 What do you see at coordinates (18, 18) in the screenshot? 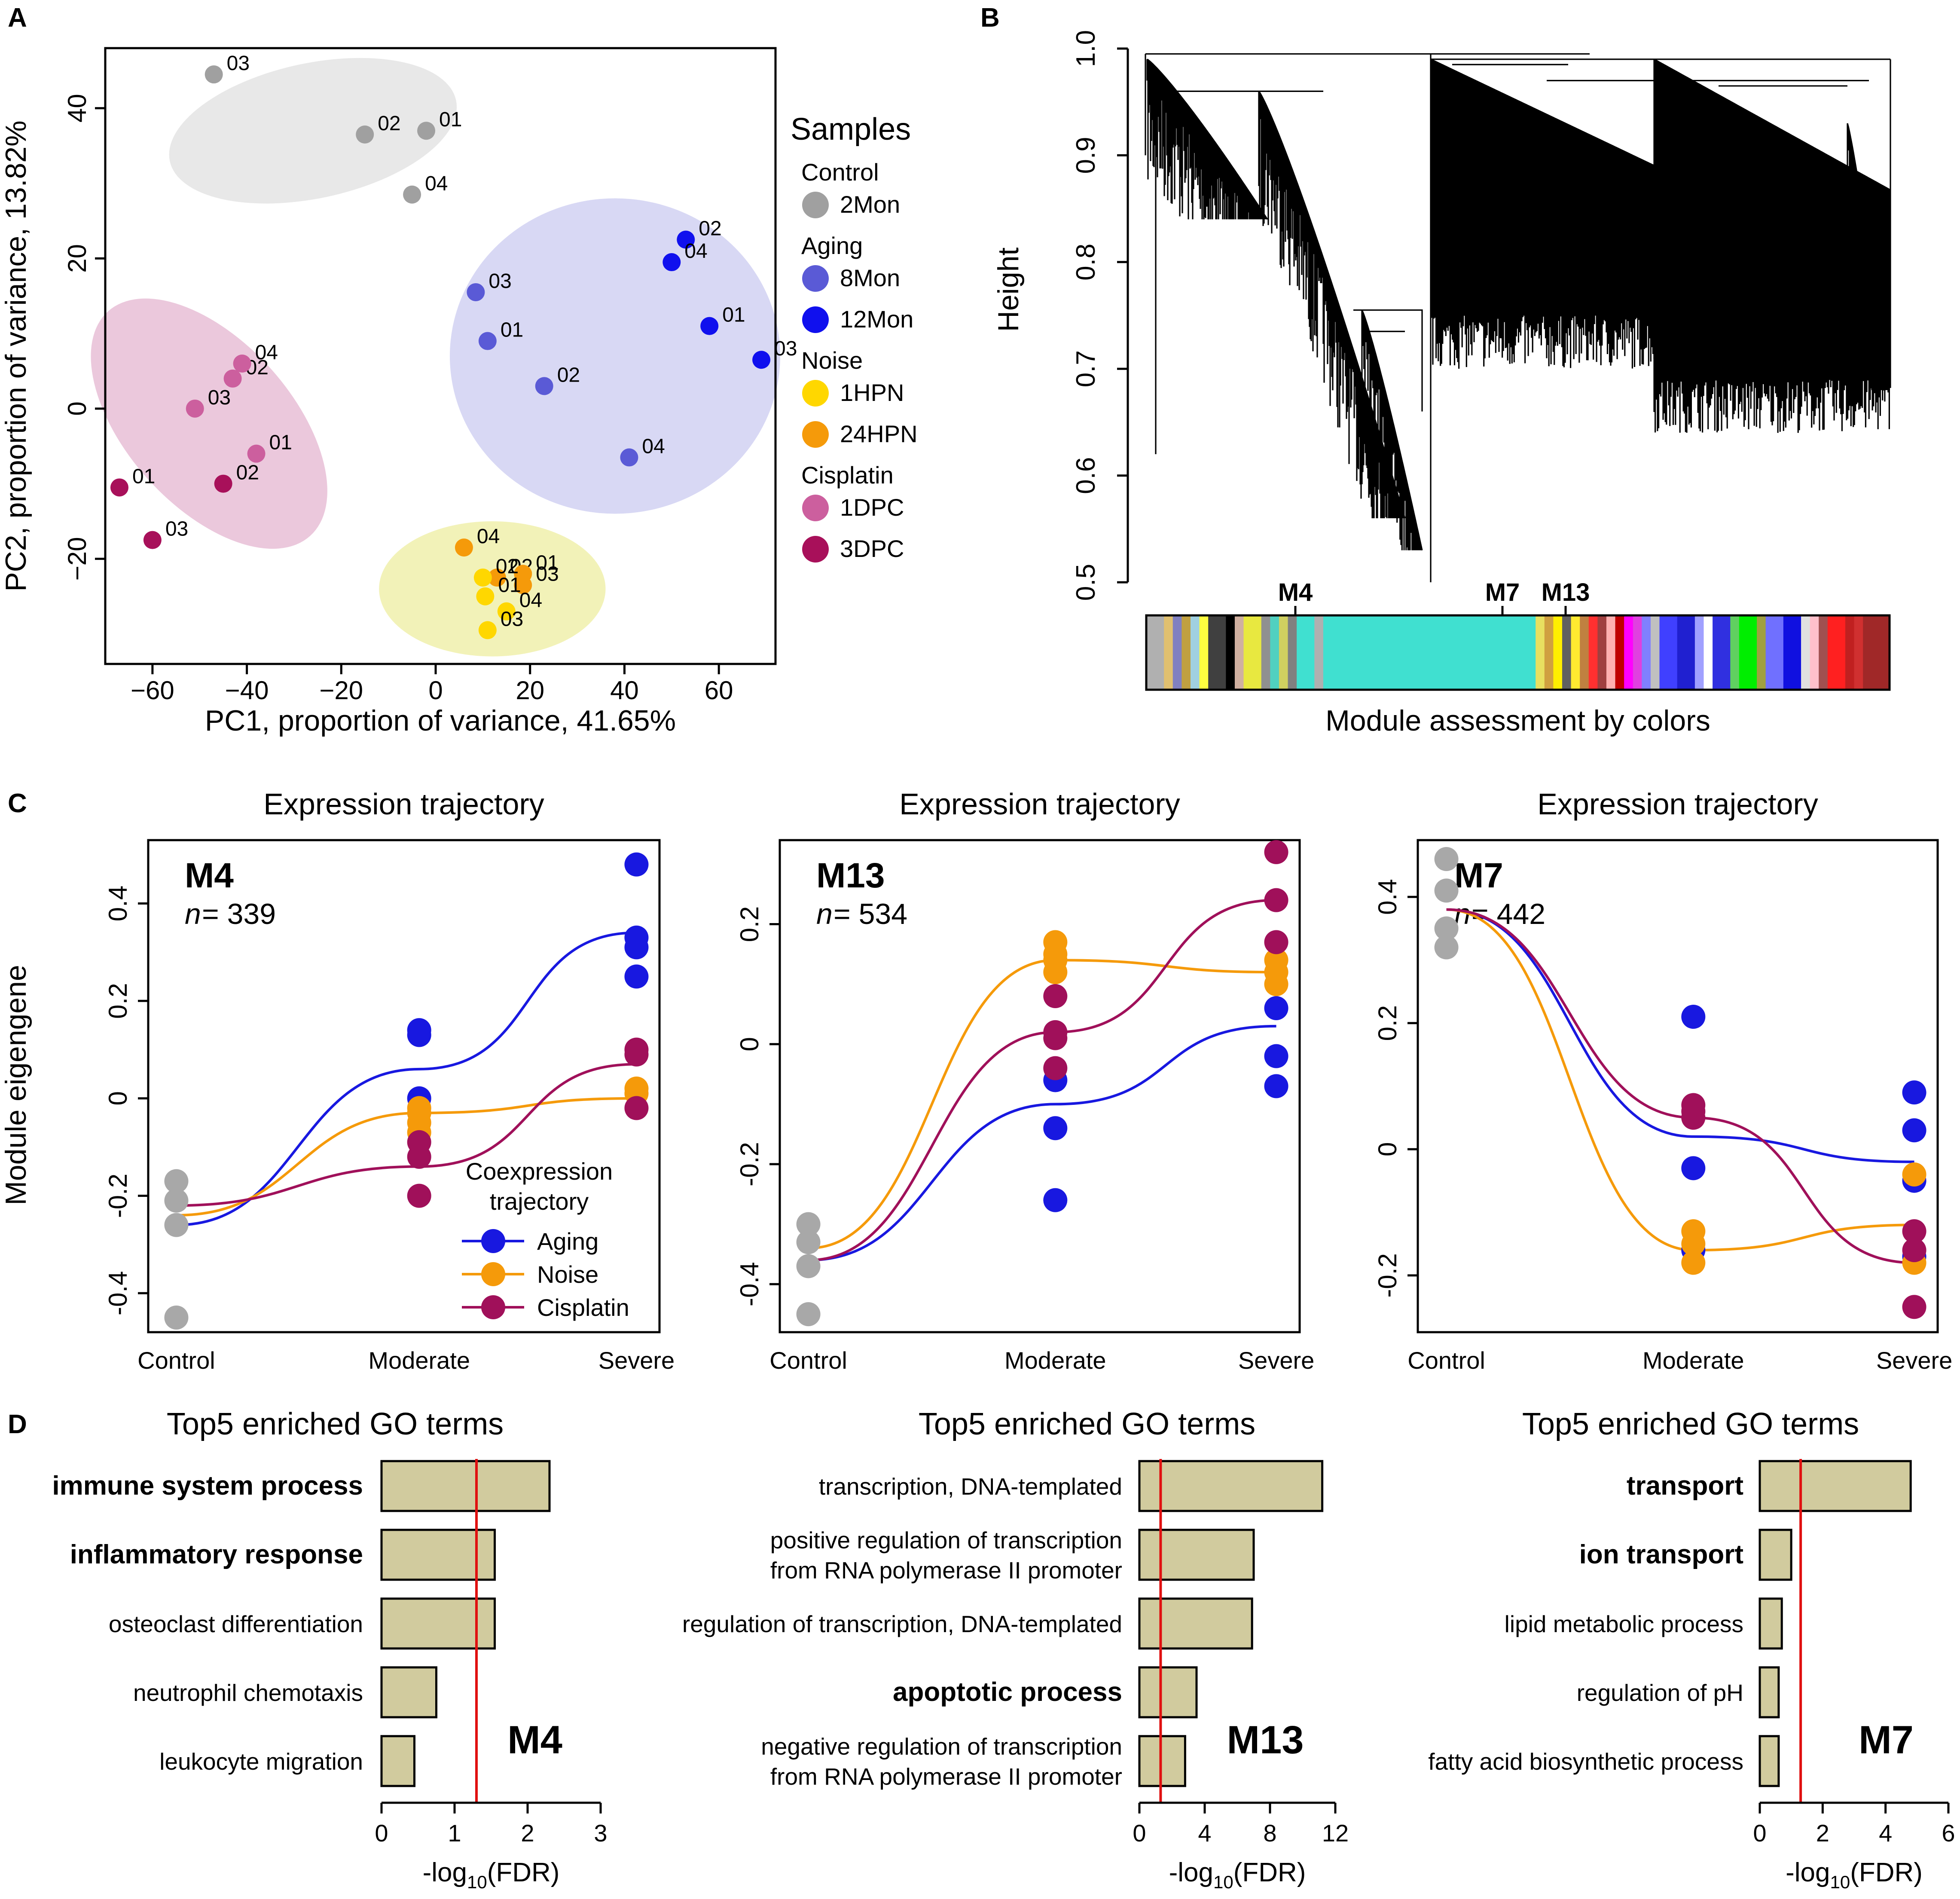
I see `panel-label-a: A` at bounding box center [18, 18].